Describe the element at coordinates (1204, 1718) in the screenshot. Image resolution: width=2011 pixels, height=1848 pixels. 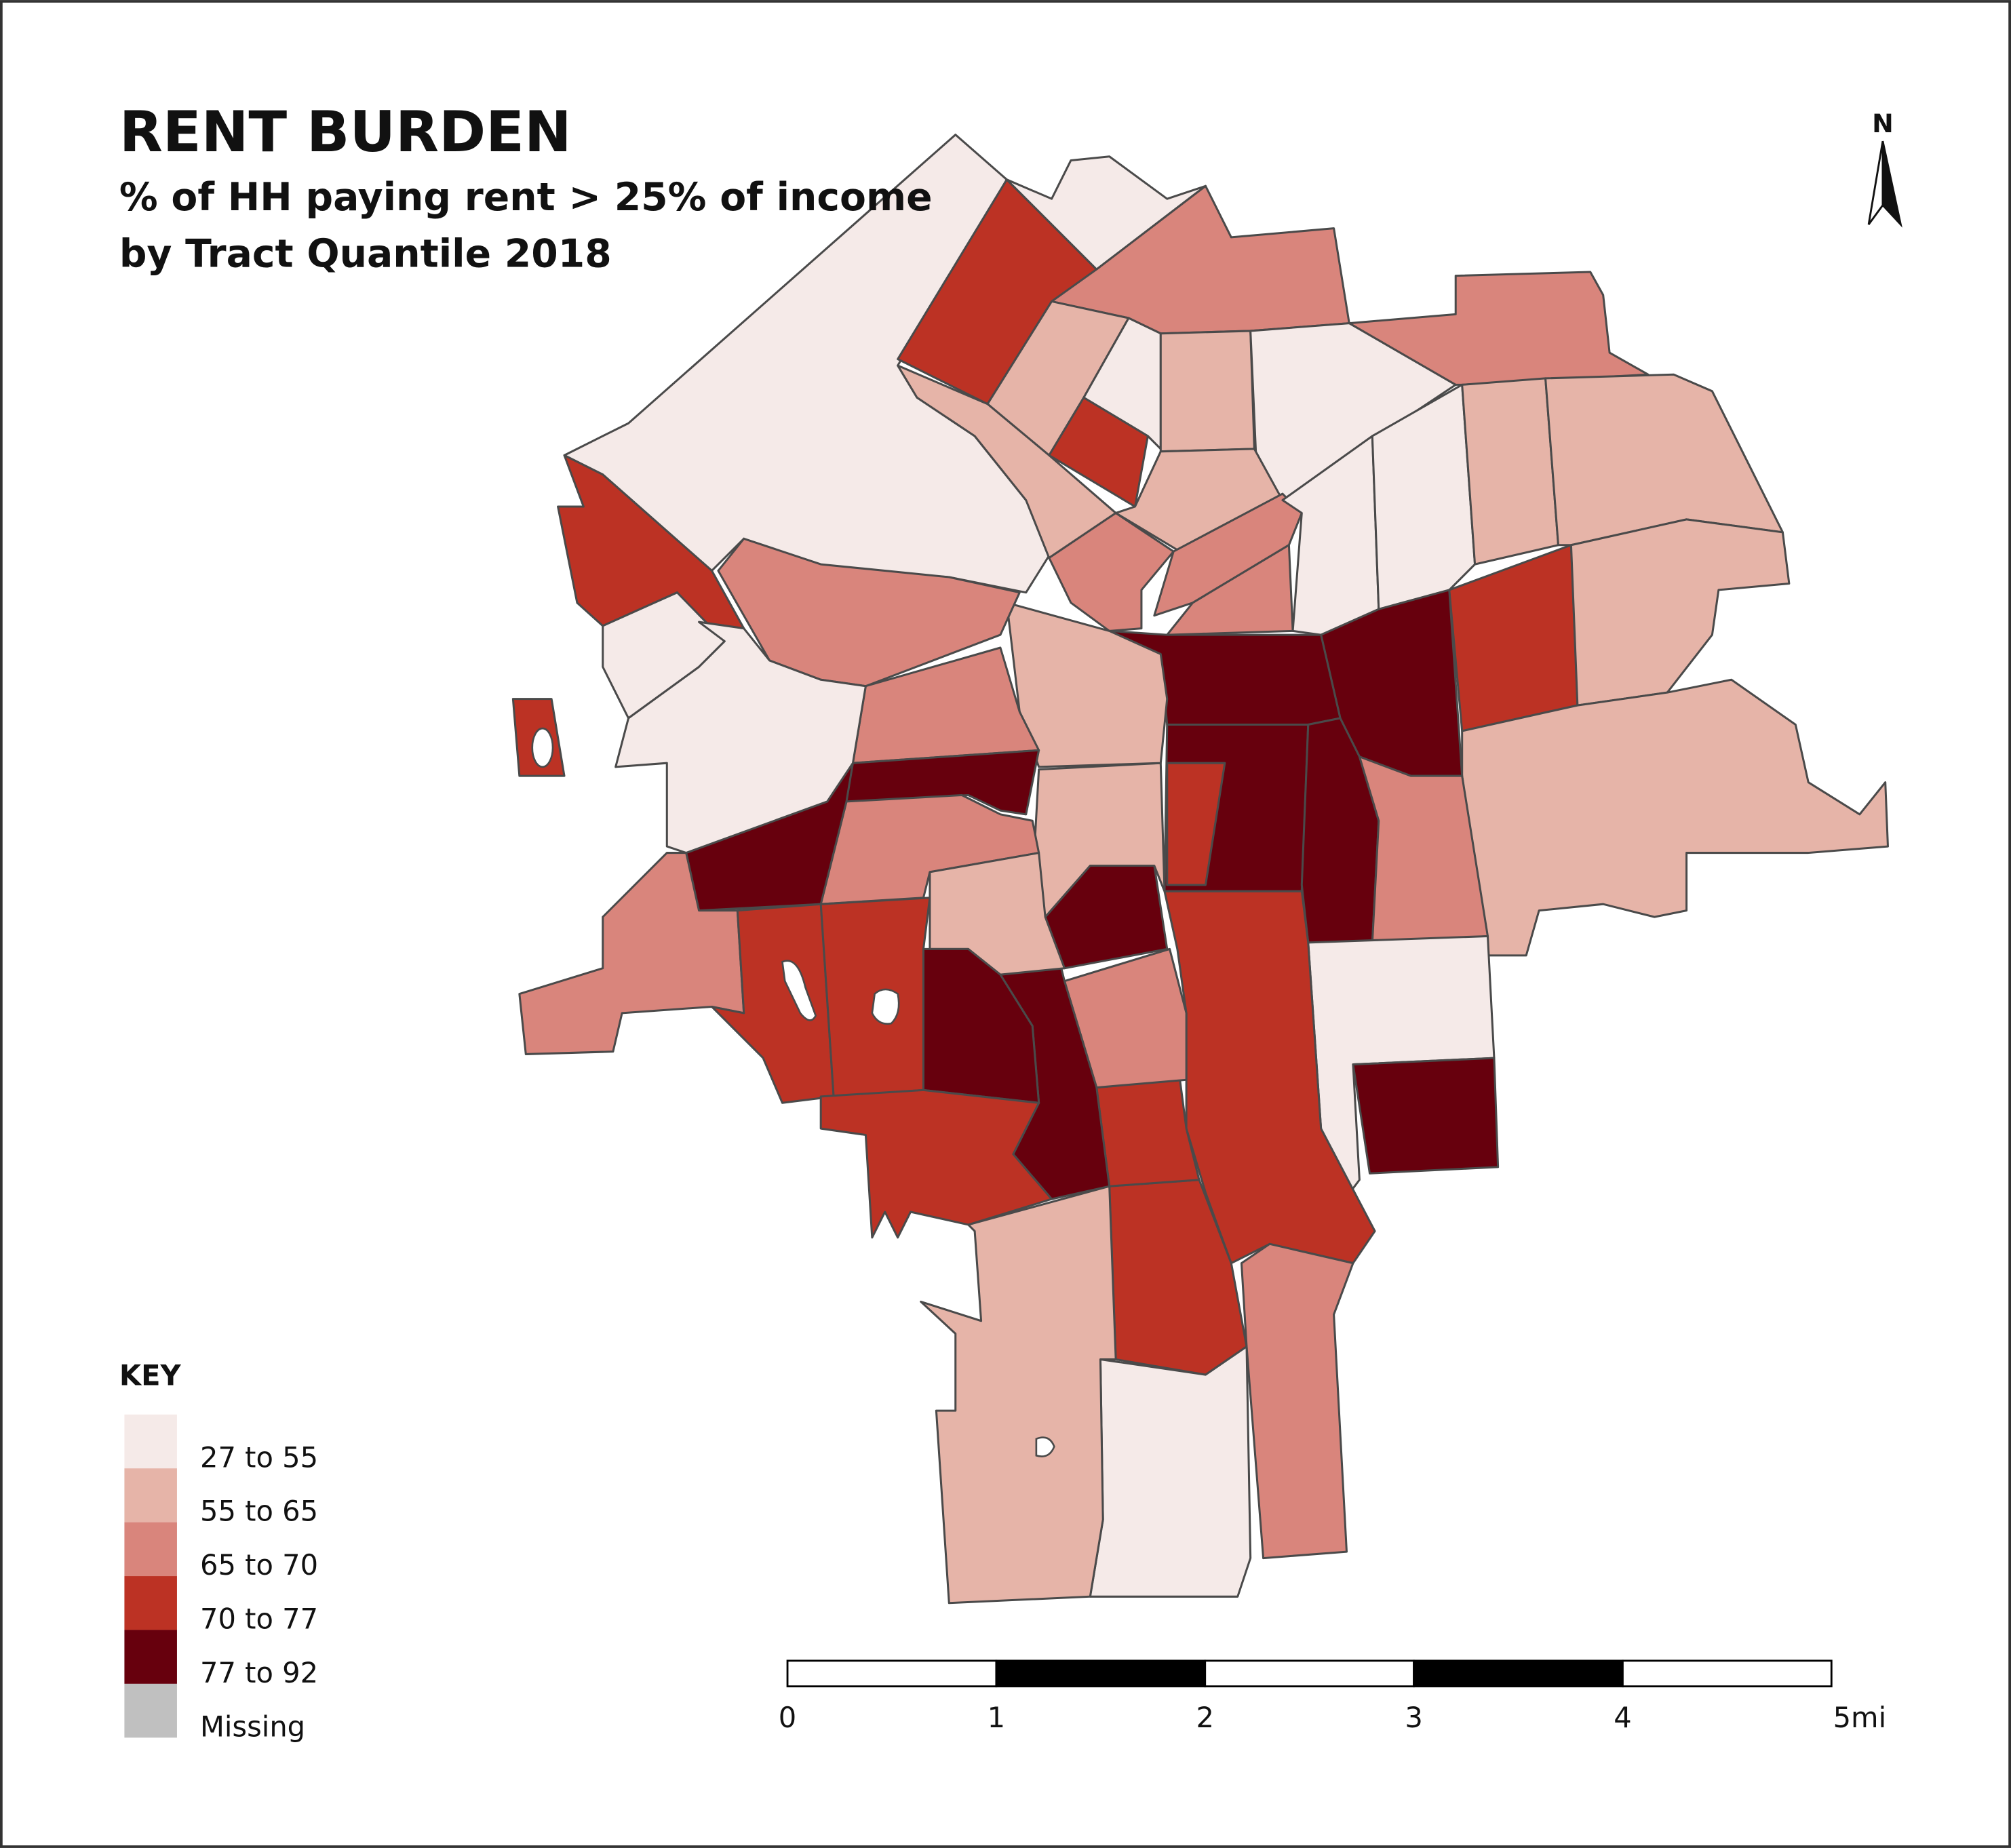
I see `scale-label: 2` at that location.